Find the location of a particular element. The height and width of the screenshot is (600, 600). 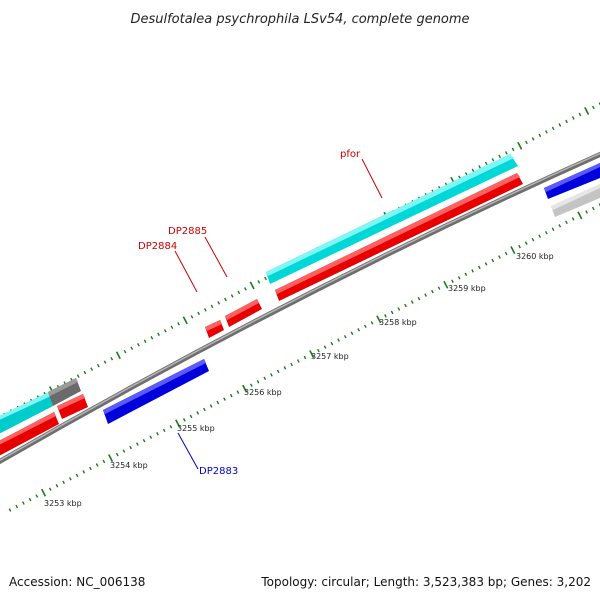

gene-left-red-small is located at coordinates (72, 406).